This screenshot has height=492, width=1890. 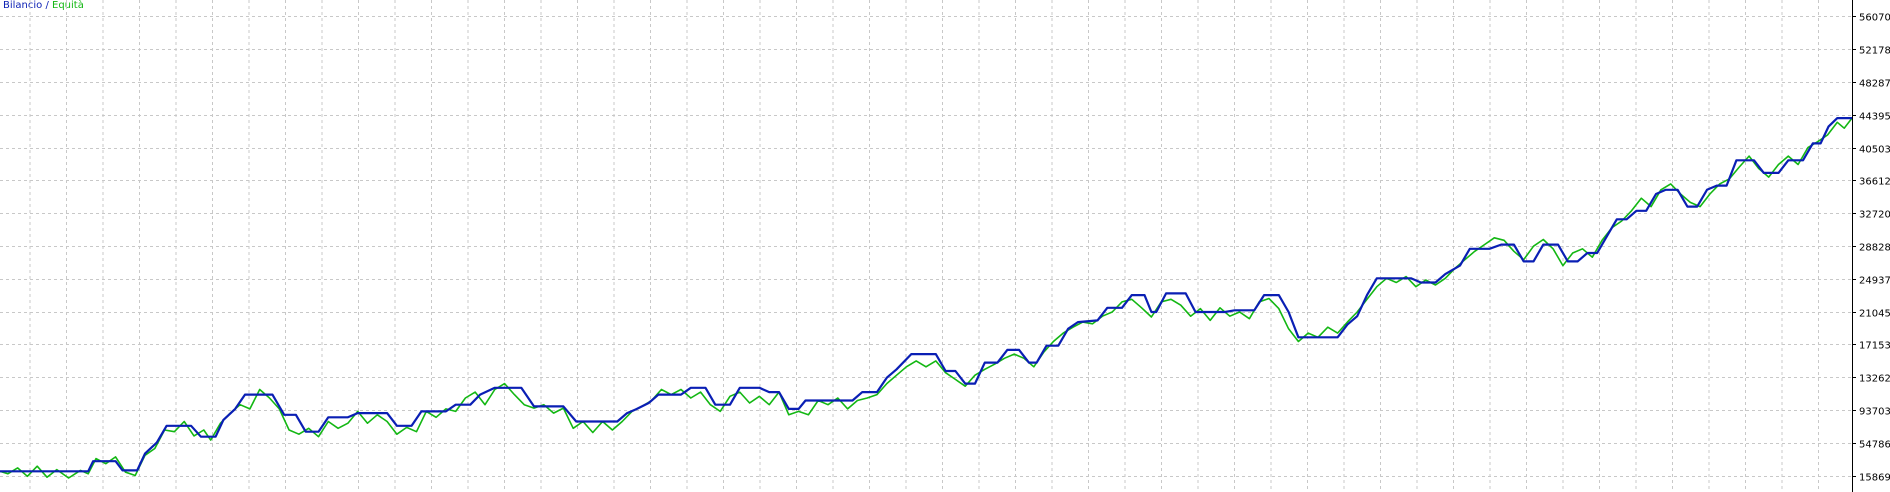 What do you see at coordinates (1874, 182) in the screenshot?
I see `y-tick-label: 366122` at bounding box center [1874, 182].